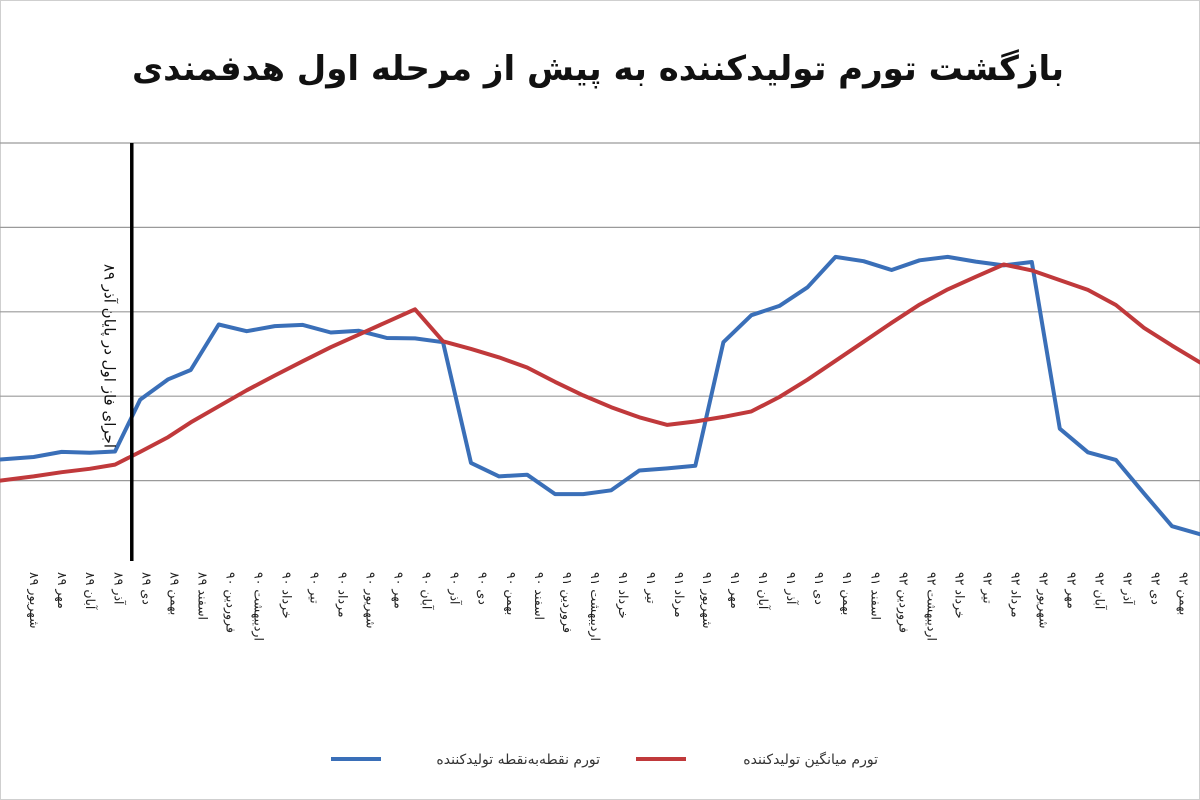 The width and height of the screenshot is (1200, 800). What do you see at coordinates (174, 593) in the screenshot?
I see `x-tick-label: بهمن ۸۹` at bounding box center [174, 593].